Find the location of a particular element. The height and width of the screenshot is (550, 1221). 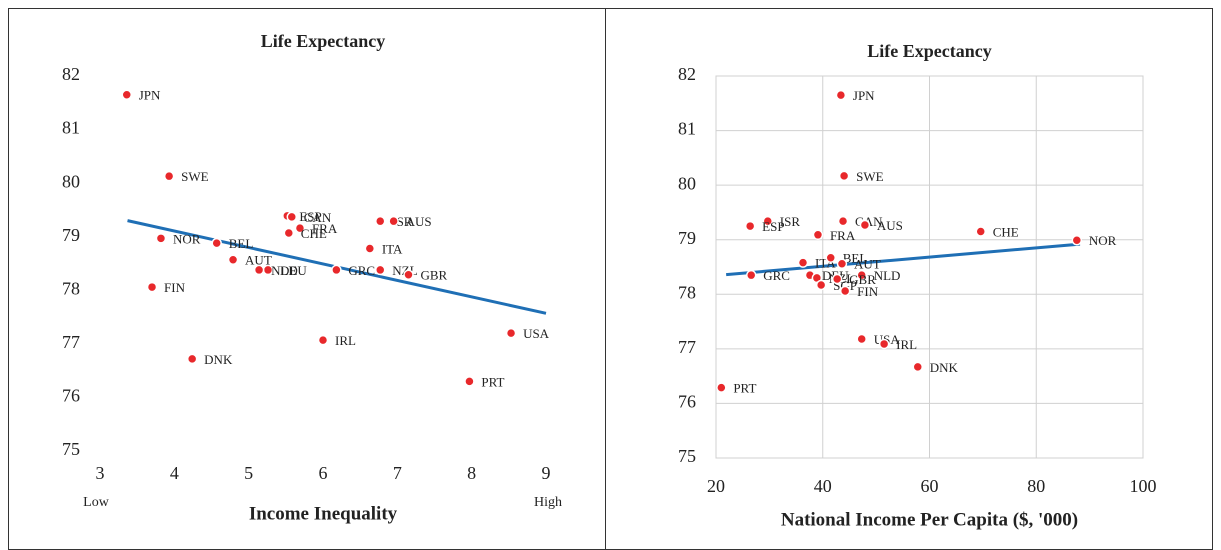

point-label: NLD is located at coordinates (887, 275).